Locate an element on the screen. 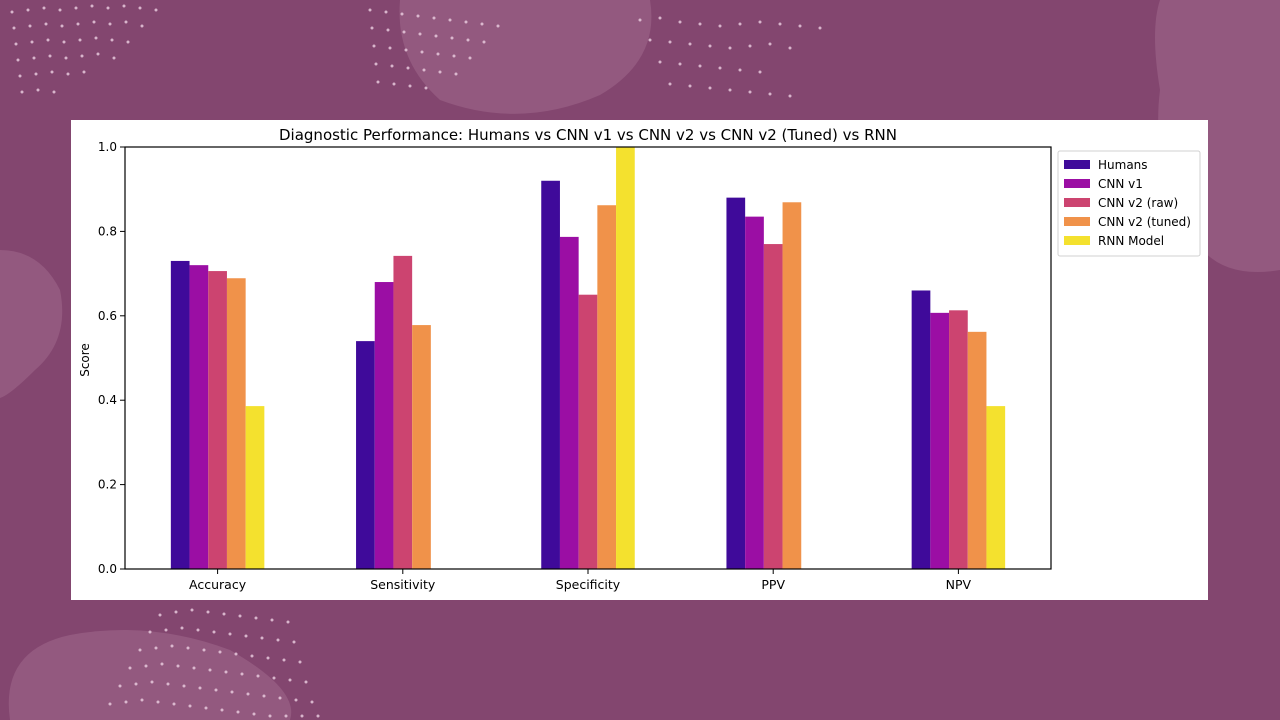  bar-cnn-v2-raw-specificity is located at coordinates (588, 431).